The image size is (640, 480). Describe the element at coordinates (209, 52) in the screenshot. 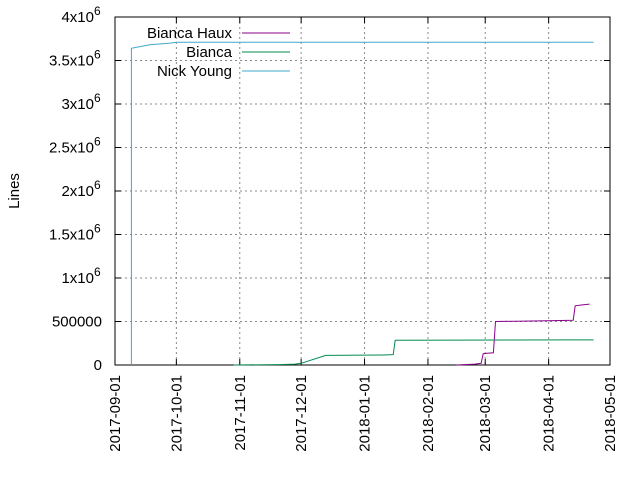

I see `legend-label: Bianca` at that location.